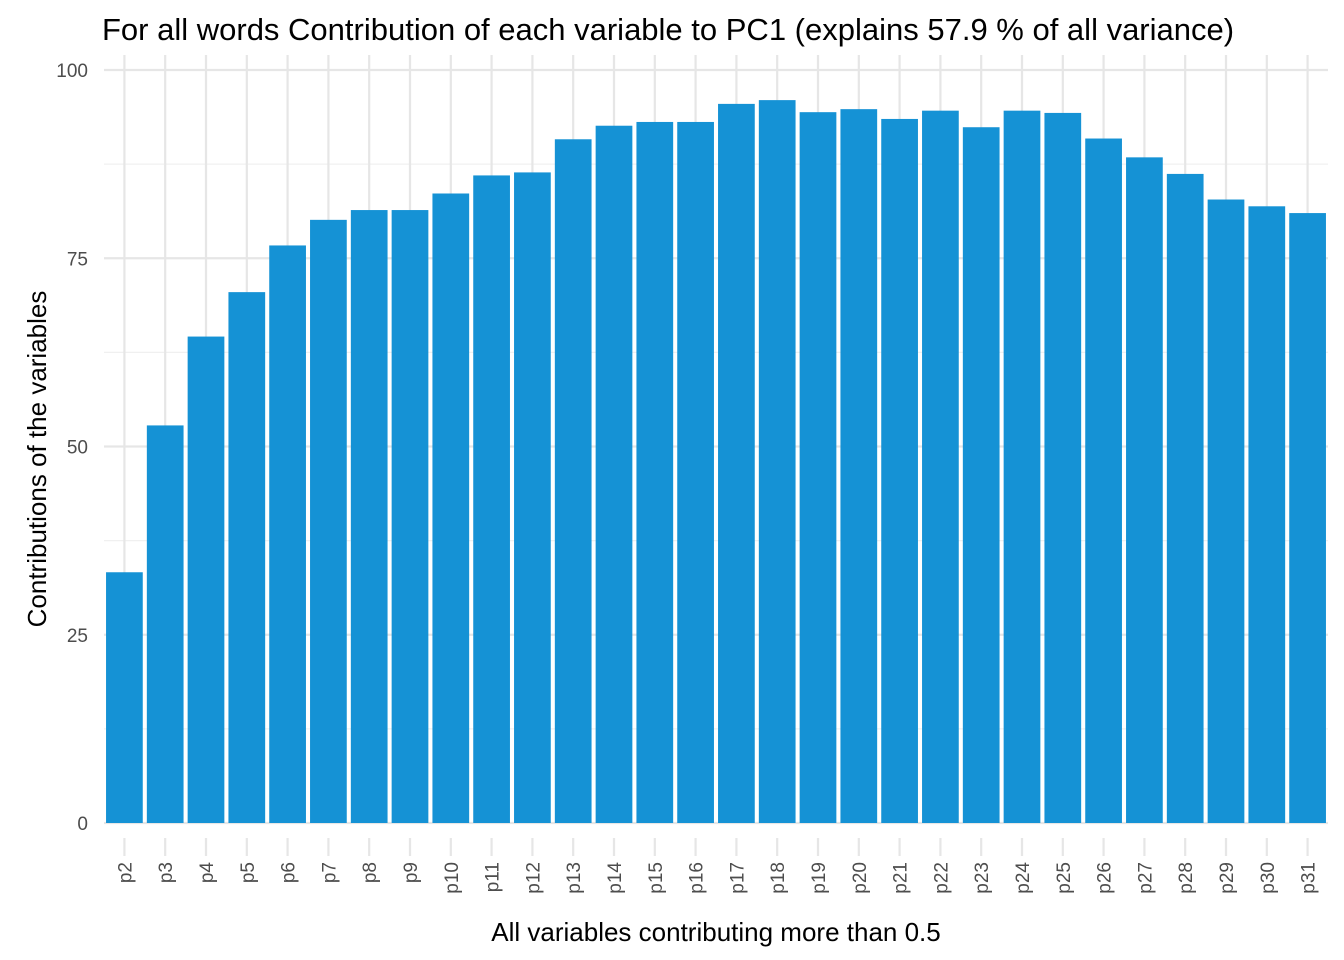  What do you see at coordinates (166, 872) in the screenshot?
I see `x-tick-label: p3` at bounding box center [166, 872].